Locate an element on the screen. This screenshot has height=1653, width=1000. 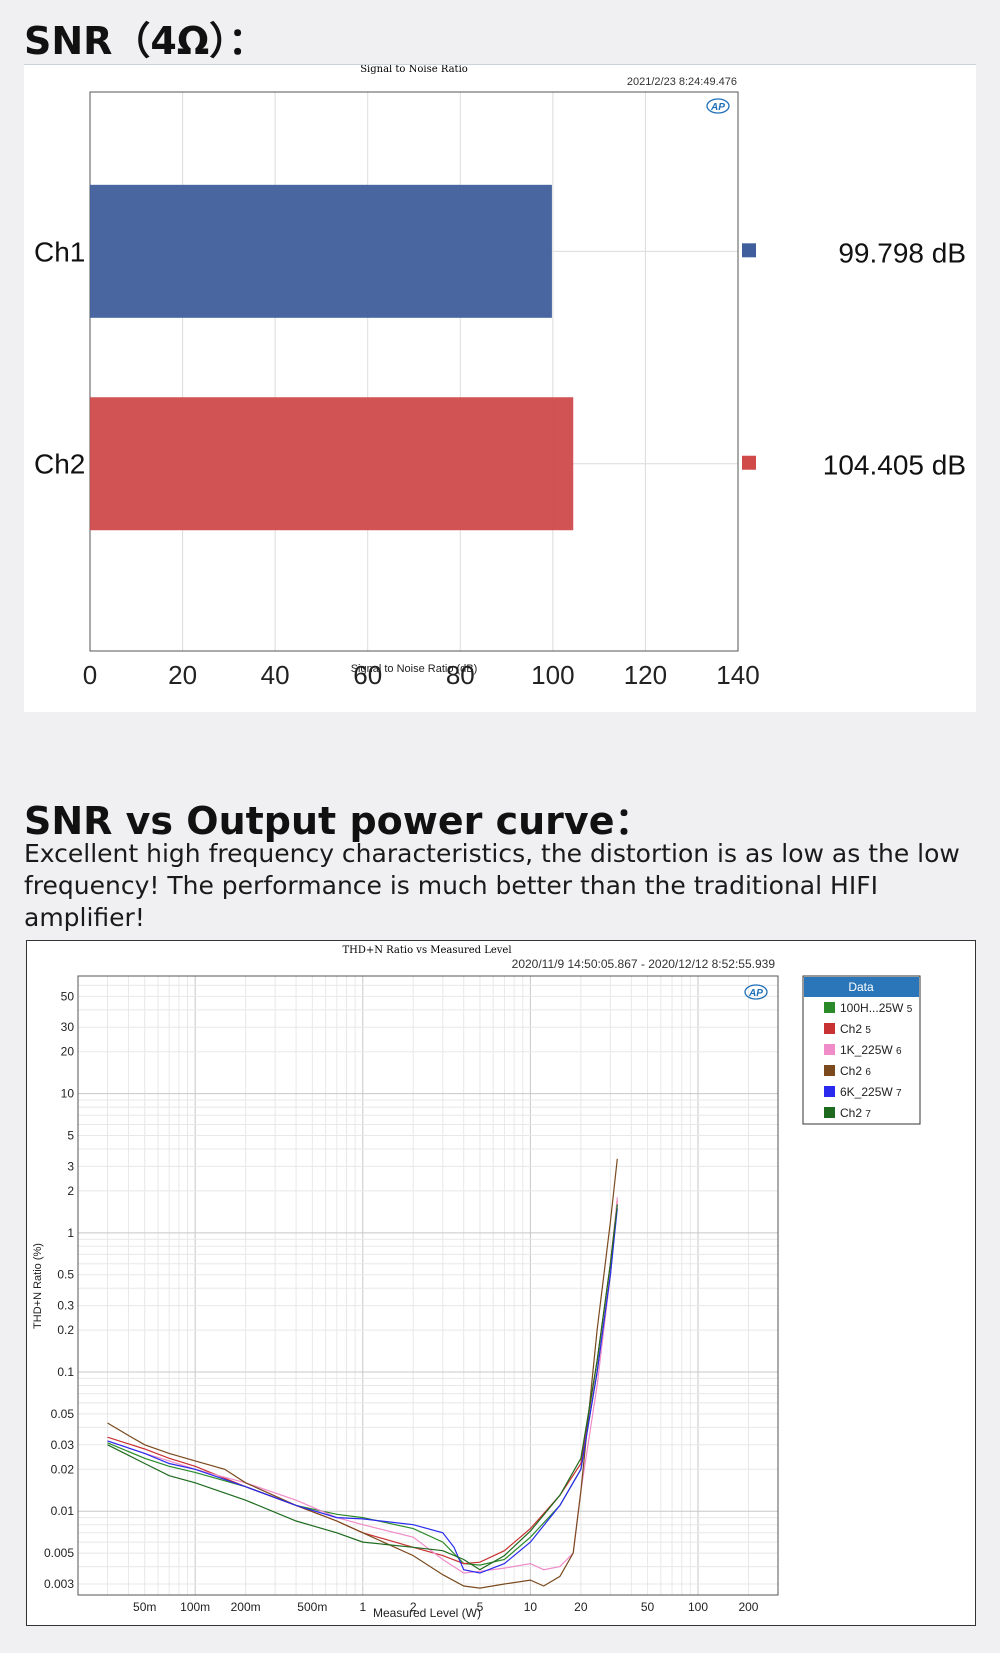
x-tick-label: 500m is located at coordinates (312, 1607).